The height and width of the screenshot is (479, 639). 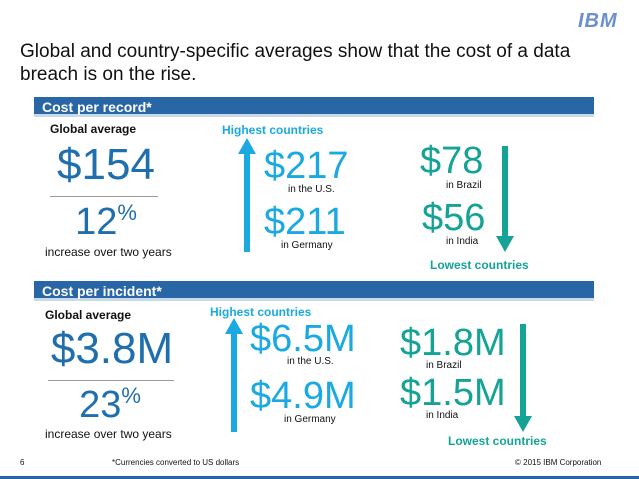 I want to click on global-value: $3.8M, so click(x=112, y=348).